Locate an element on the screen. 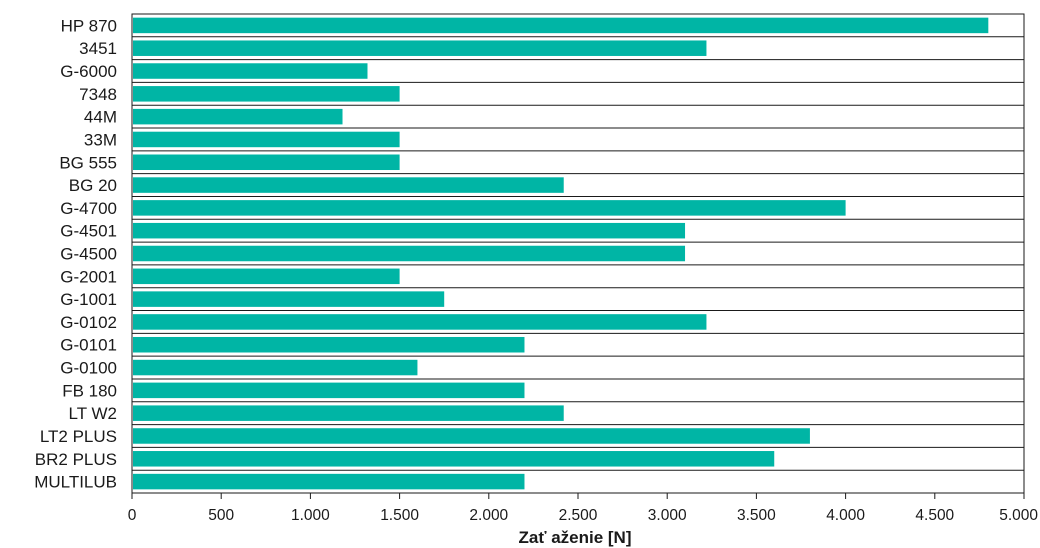 The height and width of the screenshot is (548, 1040). bar-br2-plus is located at coordinates (454, 459).